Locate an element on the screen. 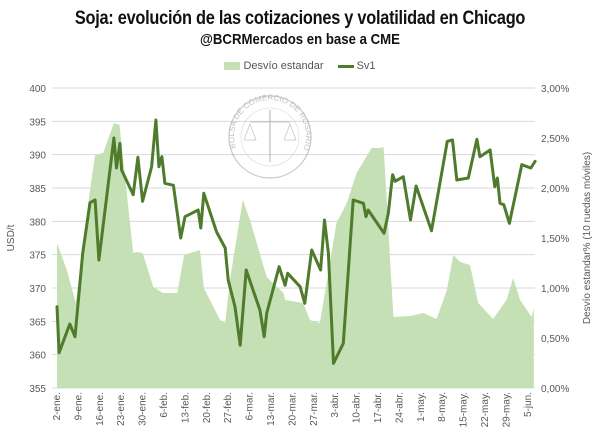  y-tick-label: 395 is located at coordinates (37, 122).